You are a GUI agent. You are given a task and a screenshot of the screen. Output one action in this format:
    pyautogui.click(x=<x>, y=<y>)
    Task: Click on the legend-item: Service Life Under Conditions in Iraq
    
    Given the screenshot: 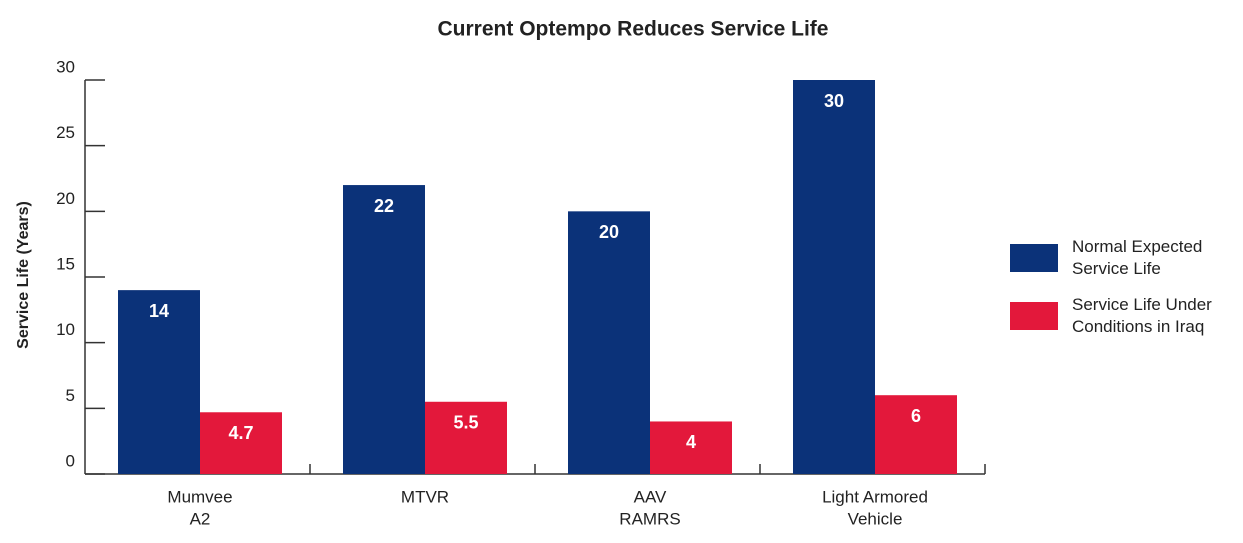 What is the action you would take?
    pyautogui.click(x=1125, y=316)
    